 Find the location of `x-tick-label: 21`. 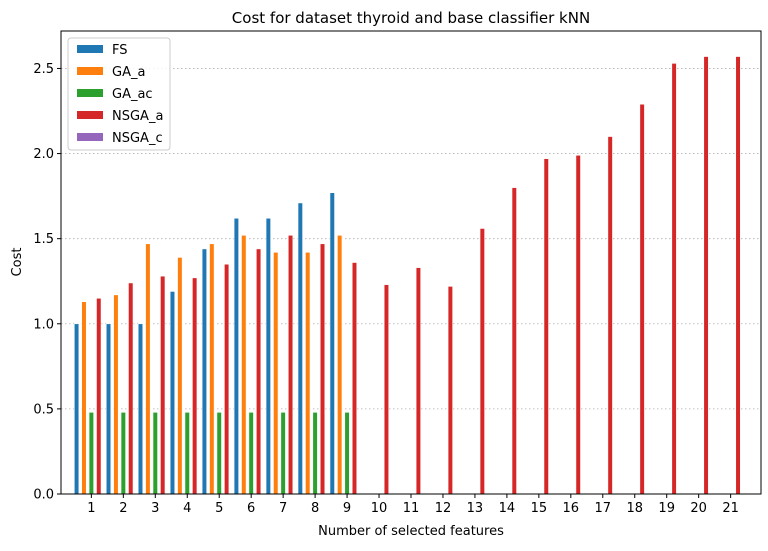

x-tick-label: 21 is located at coordinates (730, 508).